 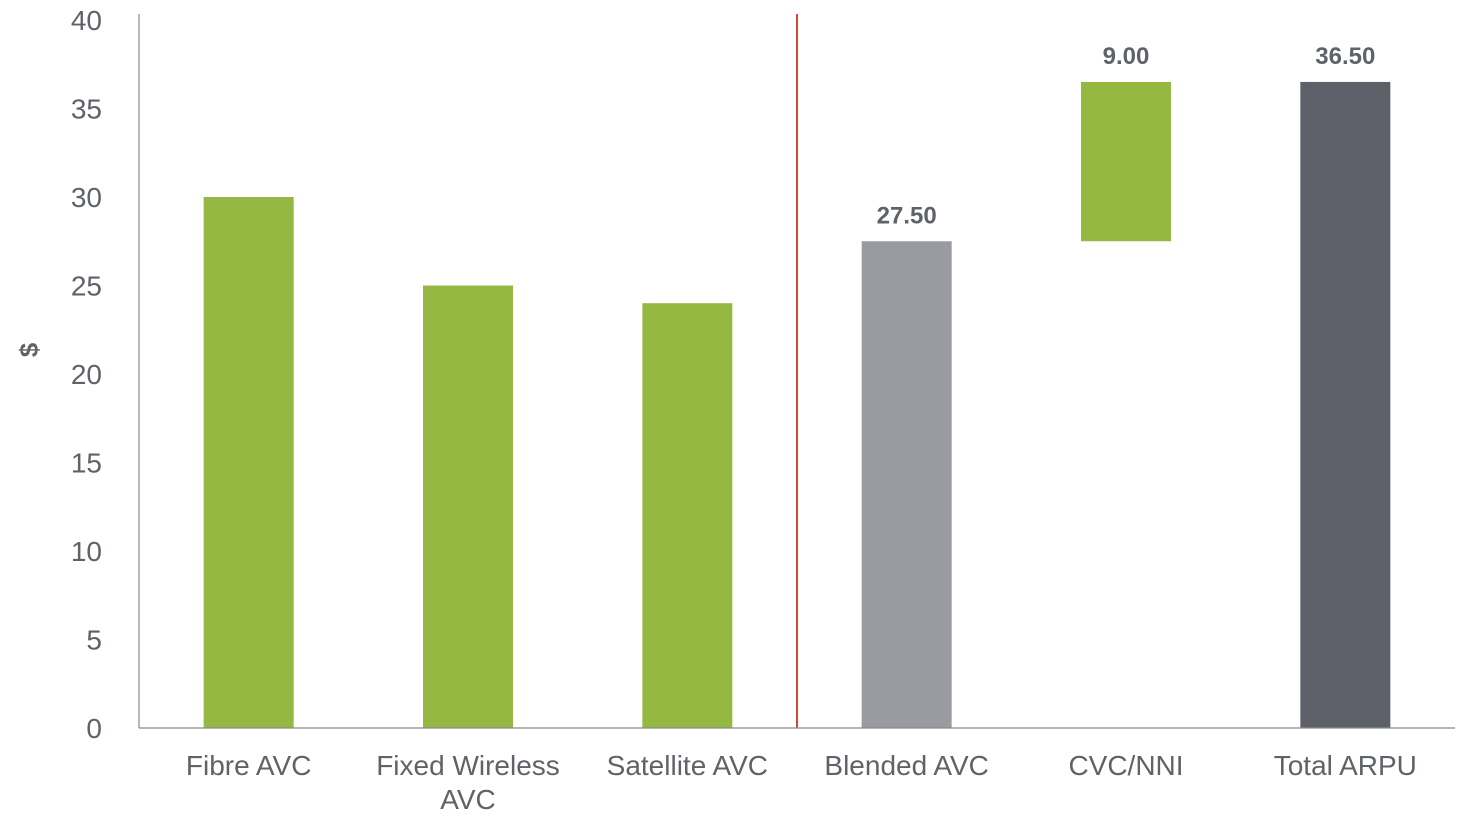 What do you see at coordinates (94, 728) in the screenshot?
I see `y-tick-label: 0` at bounding box center [94, 728].